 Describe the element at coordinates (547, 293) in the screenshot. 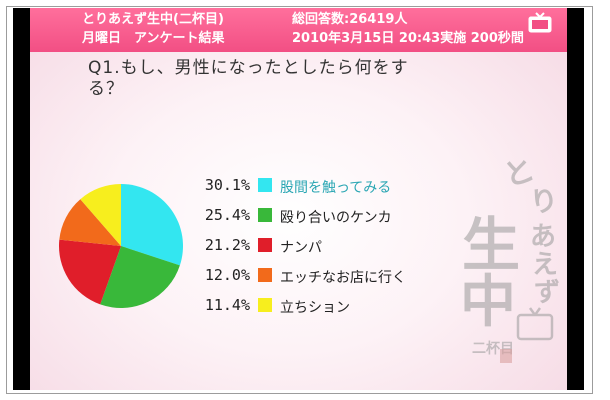

I see `svg-text: ず` at that location.